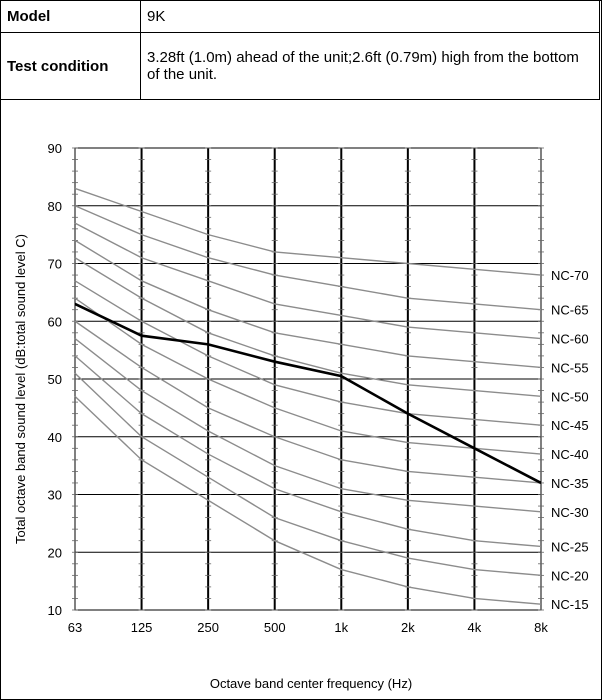 Image resolution: width=602 pixels, height=700 pixels. I want to click on y-tick-label: 60, so click(55, 321).